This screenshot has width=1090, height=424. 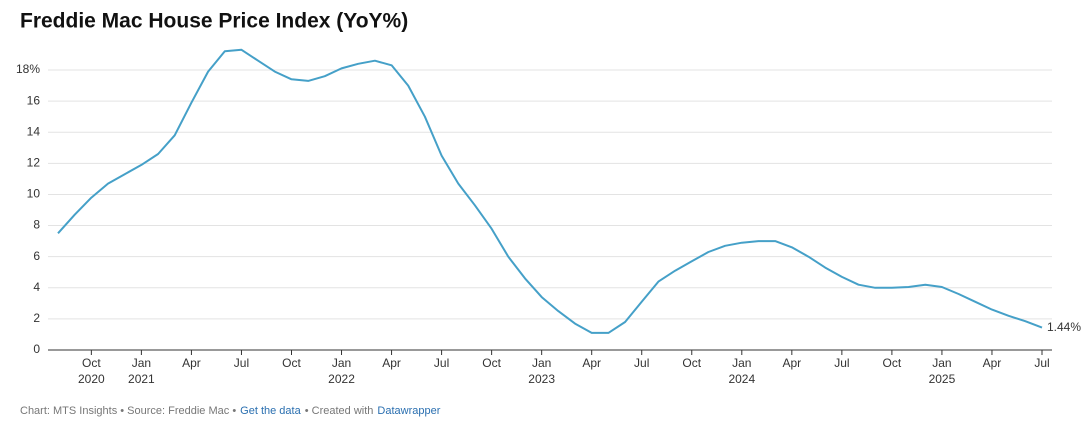 I want to click on y-tick-label: 16, so click(x=34, y=100).